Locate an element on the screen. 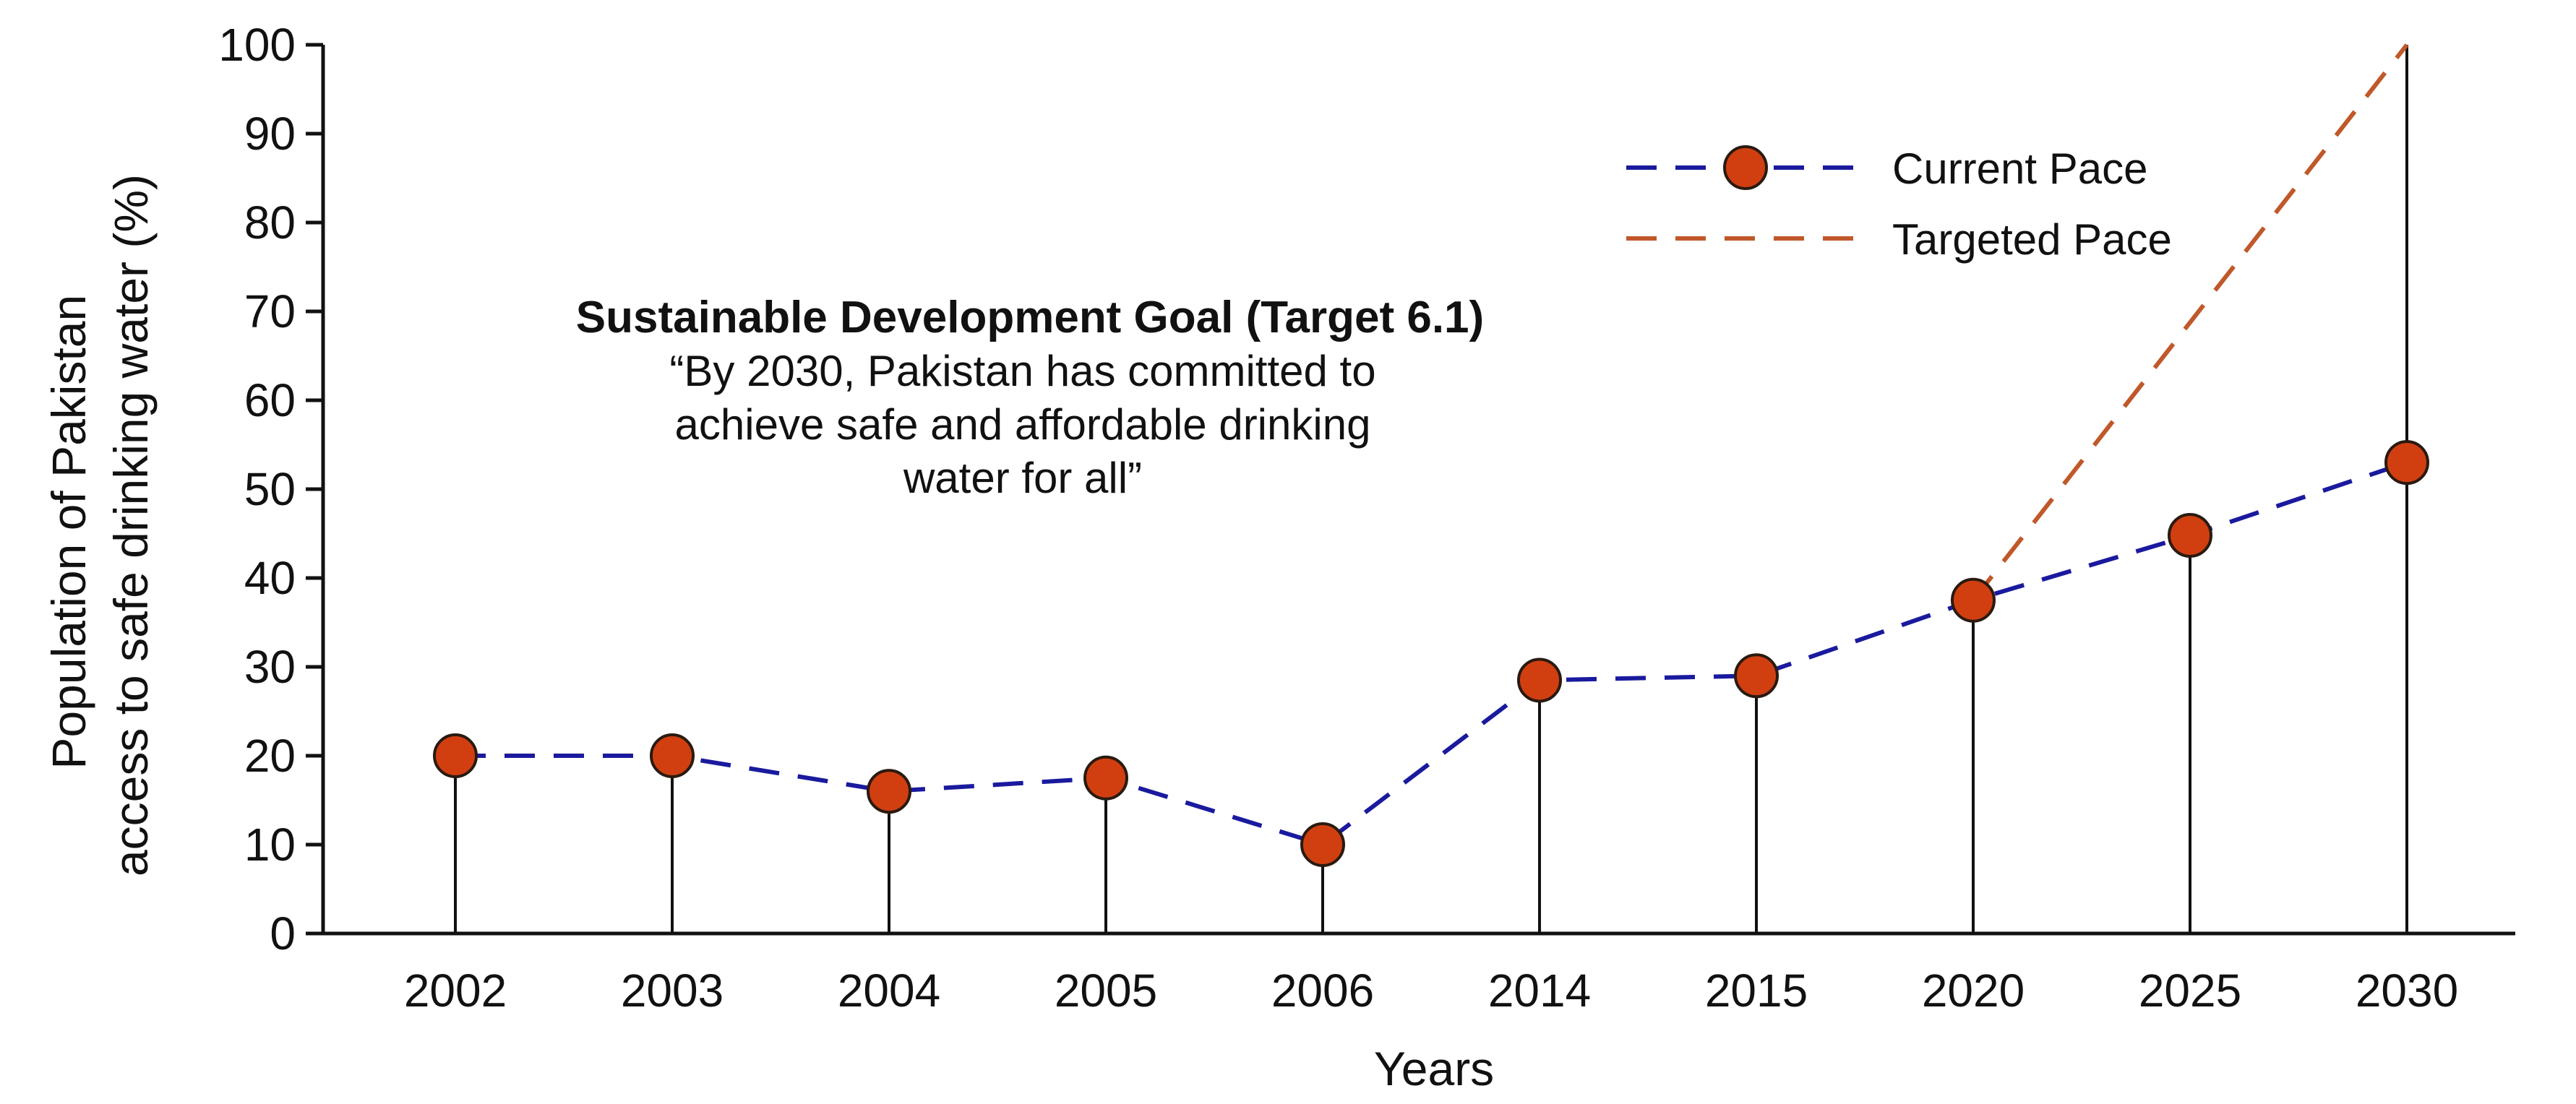  data-point-2020 is located at coordinates (1974, 600).